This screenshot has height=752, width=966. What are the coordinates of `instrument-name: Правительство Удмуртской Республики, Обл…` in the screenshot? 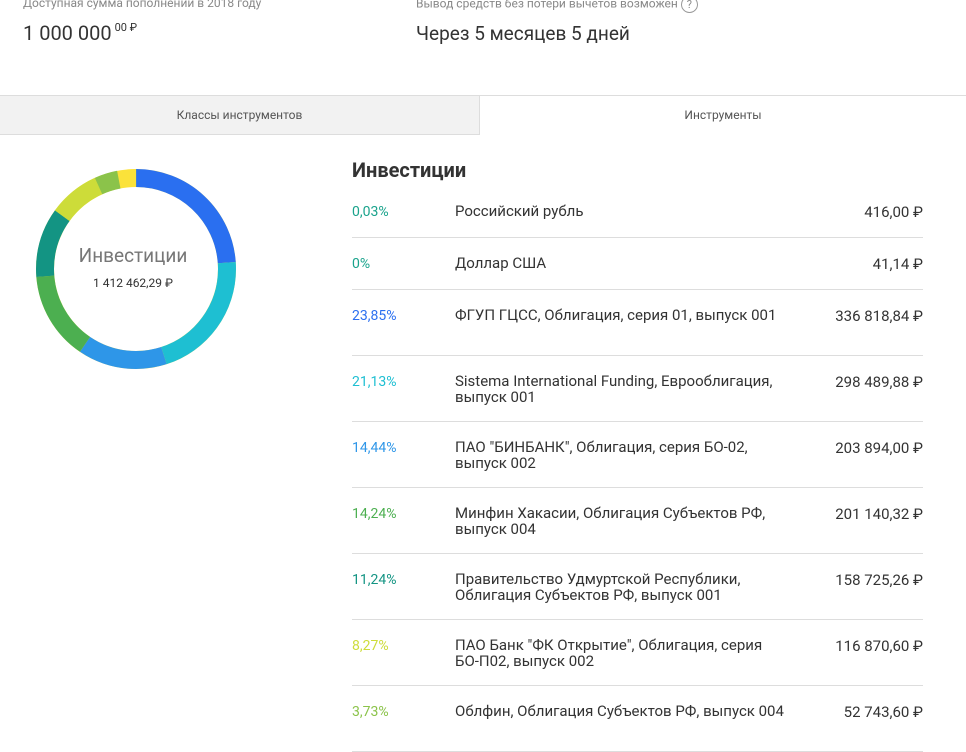 It's located at (598, 587).